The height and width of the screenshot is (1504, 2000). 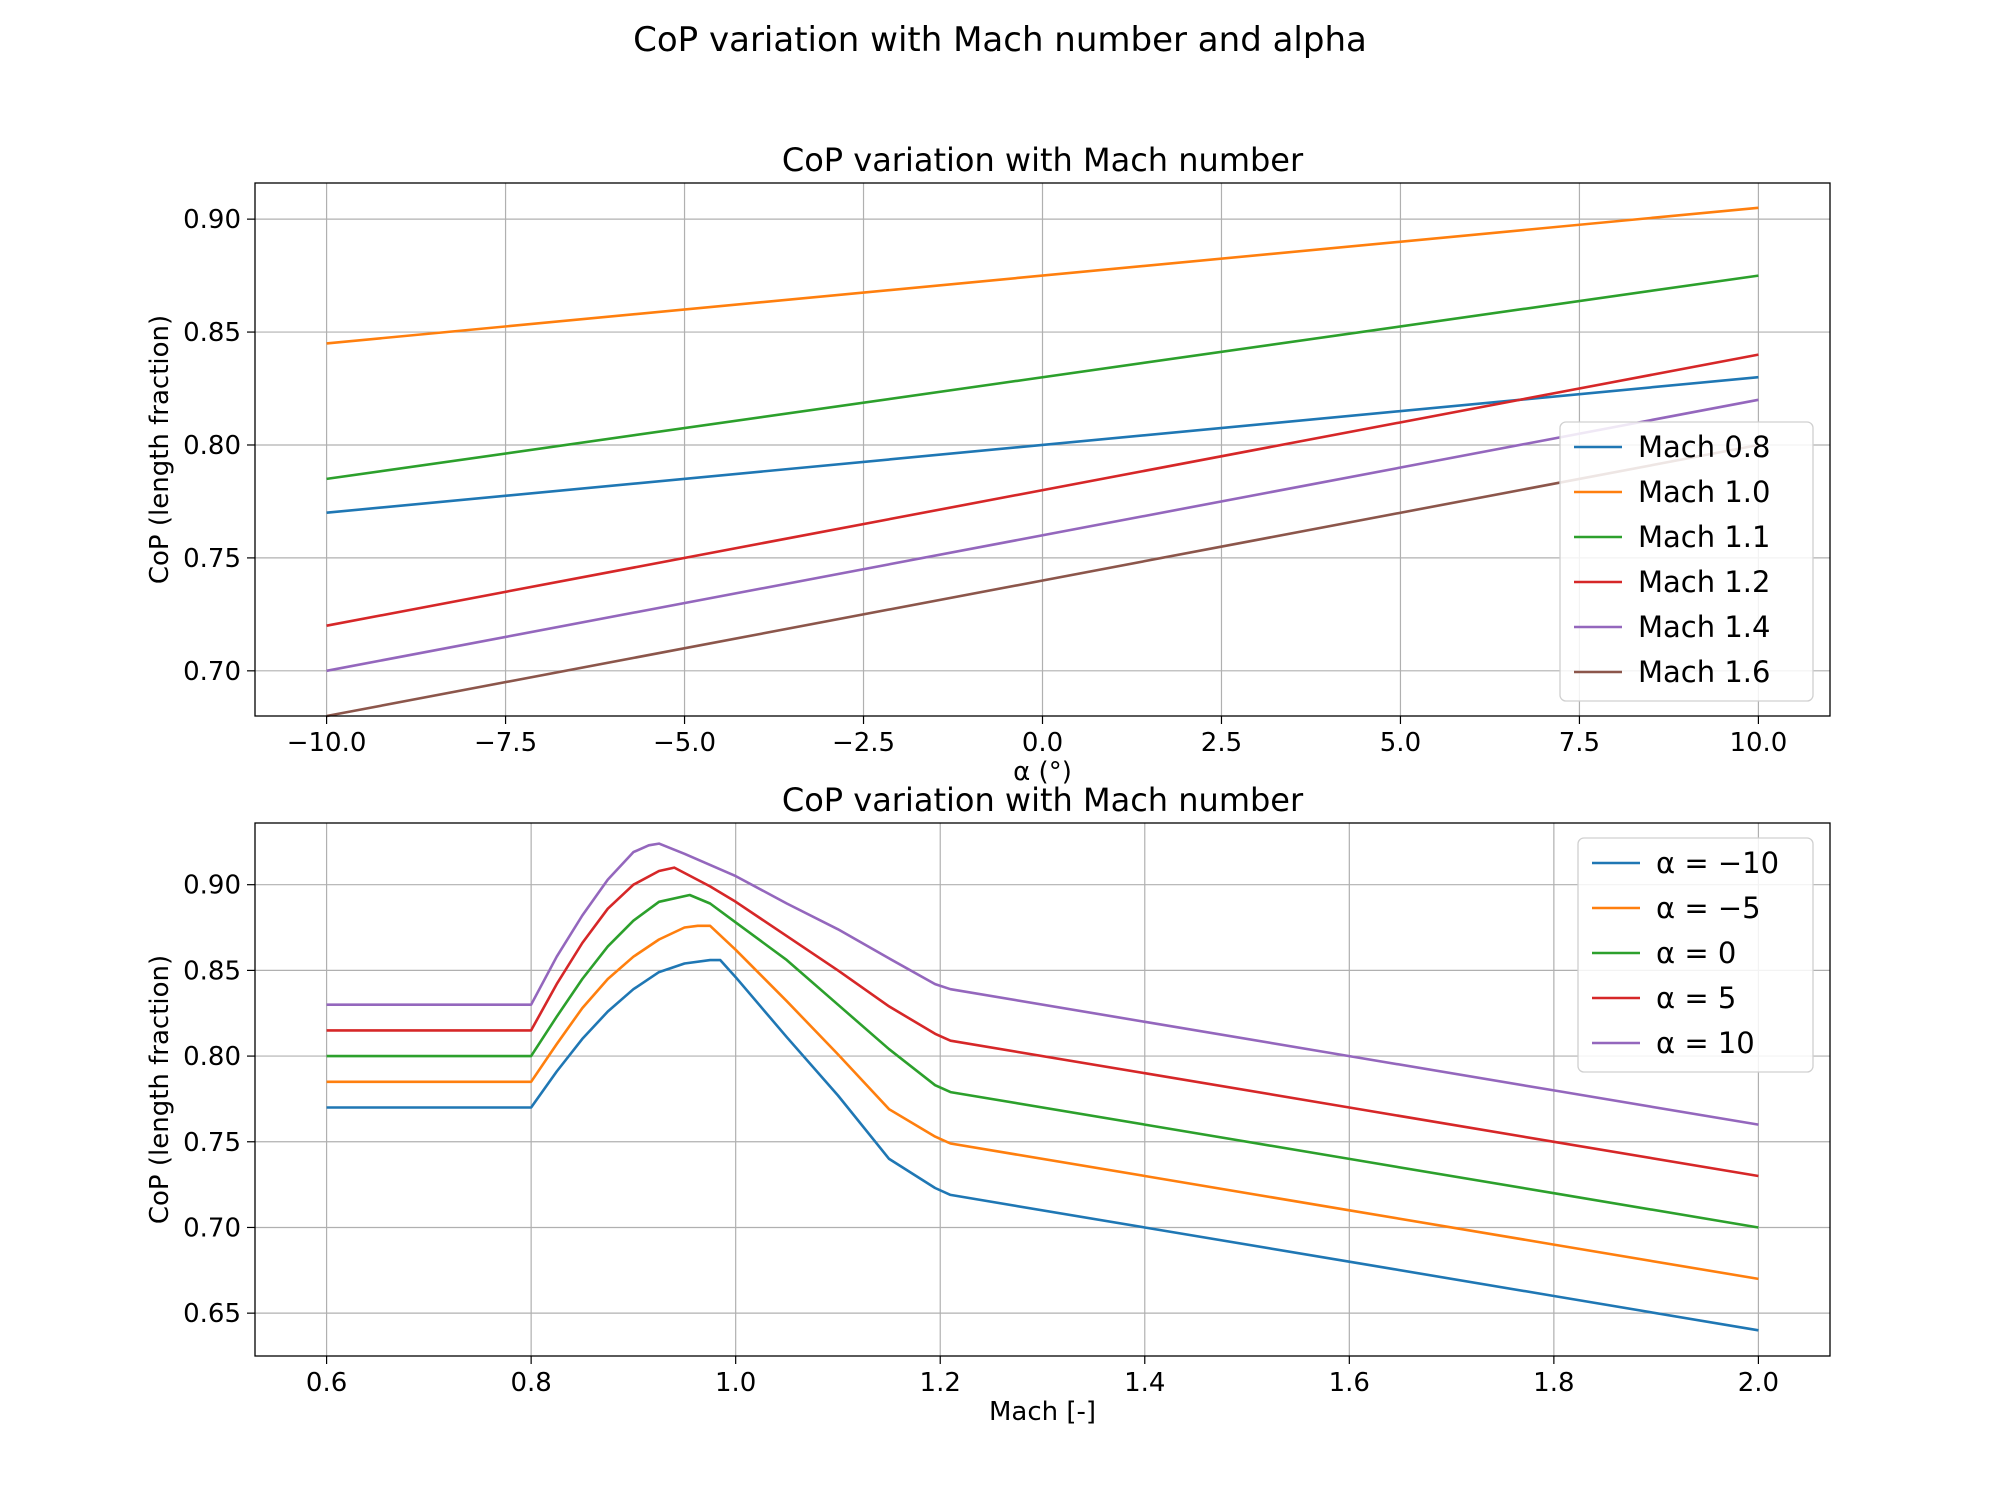 What do you see at coordinates (1042, 772) in the screenshot?
I see `panel1-x-axis-label: α (°)` at bounding box center [1042, 772].